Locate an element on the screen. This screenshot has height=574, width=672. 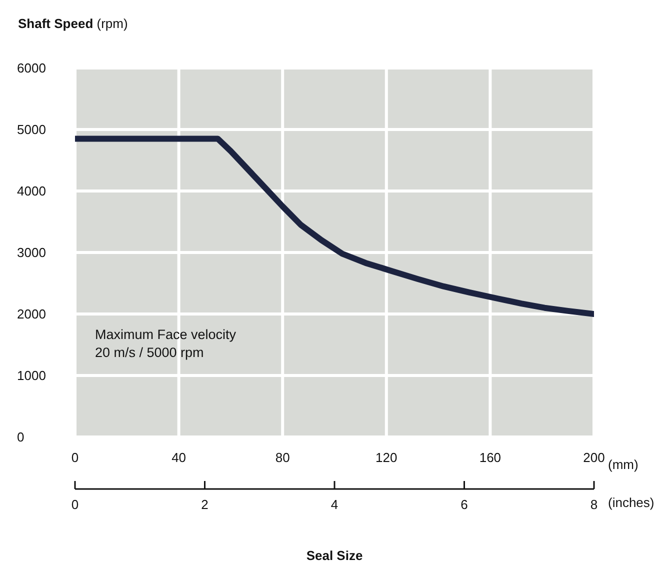
y-tick-label: 3000 is located at coordinates (31, 252).